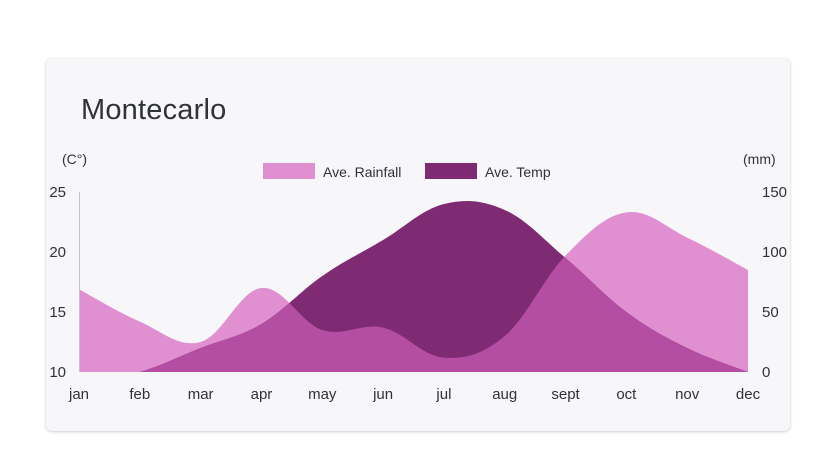 The width and height of the screenshot is (830, 474). What do you see at coordinates (57, 372) in the screenshot?
I see `left-tick-label: 10` at bounding box center [57, 372].